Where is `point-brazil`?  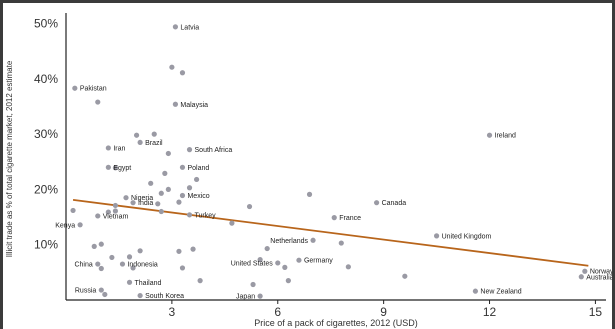 point-brazil is located at coordinates (140, 142).